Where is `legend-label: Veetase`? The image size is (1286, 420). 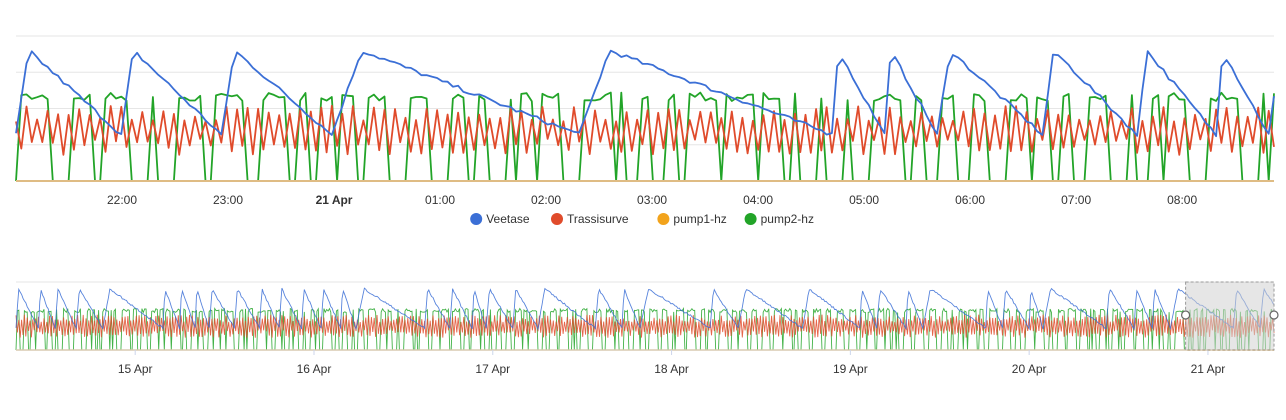
legend-label: Veetase is located at coordinates (508, 219).